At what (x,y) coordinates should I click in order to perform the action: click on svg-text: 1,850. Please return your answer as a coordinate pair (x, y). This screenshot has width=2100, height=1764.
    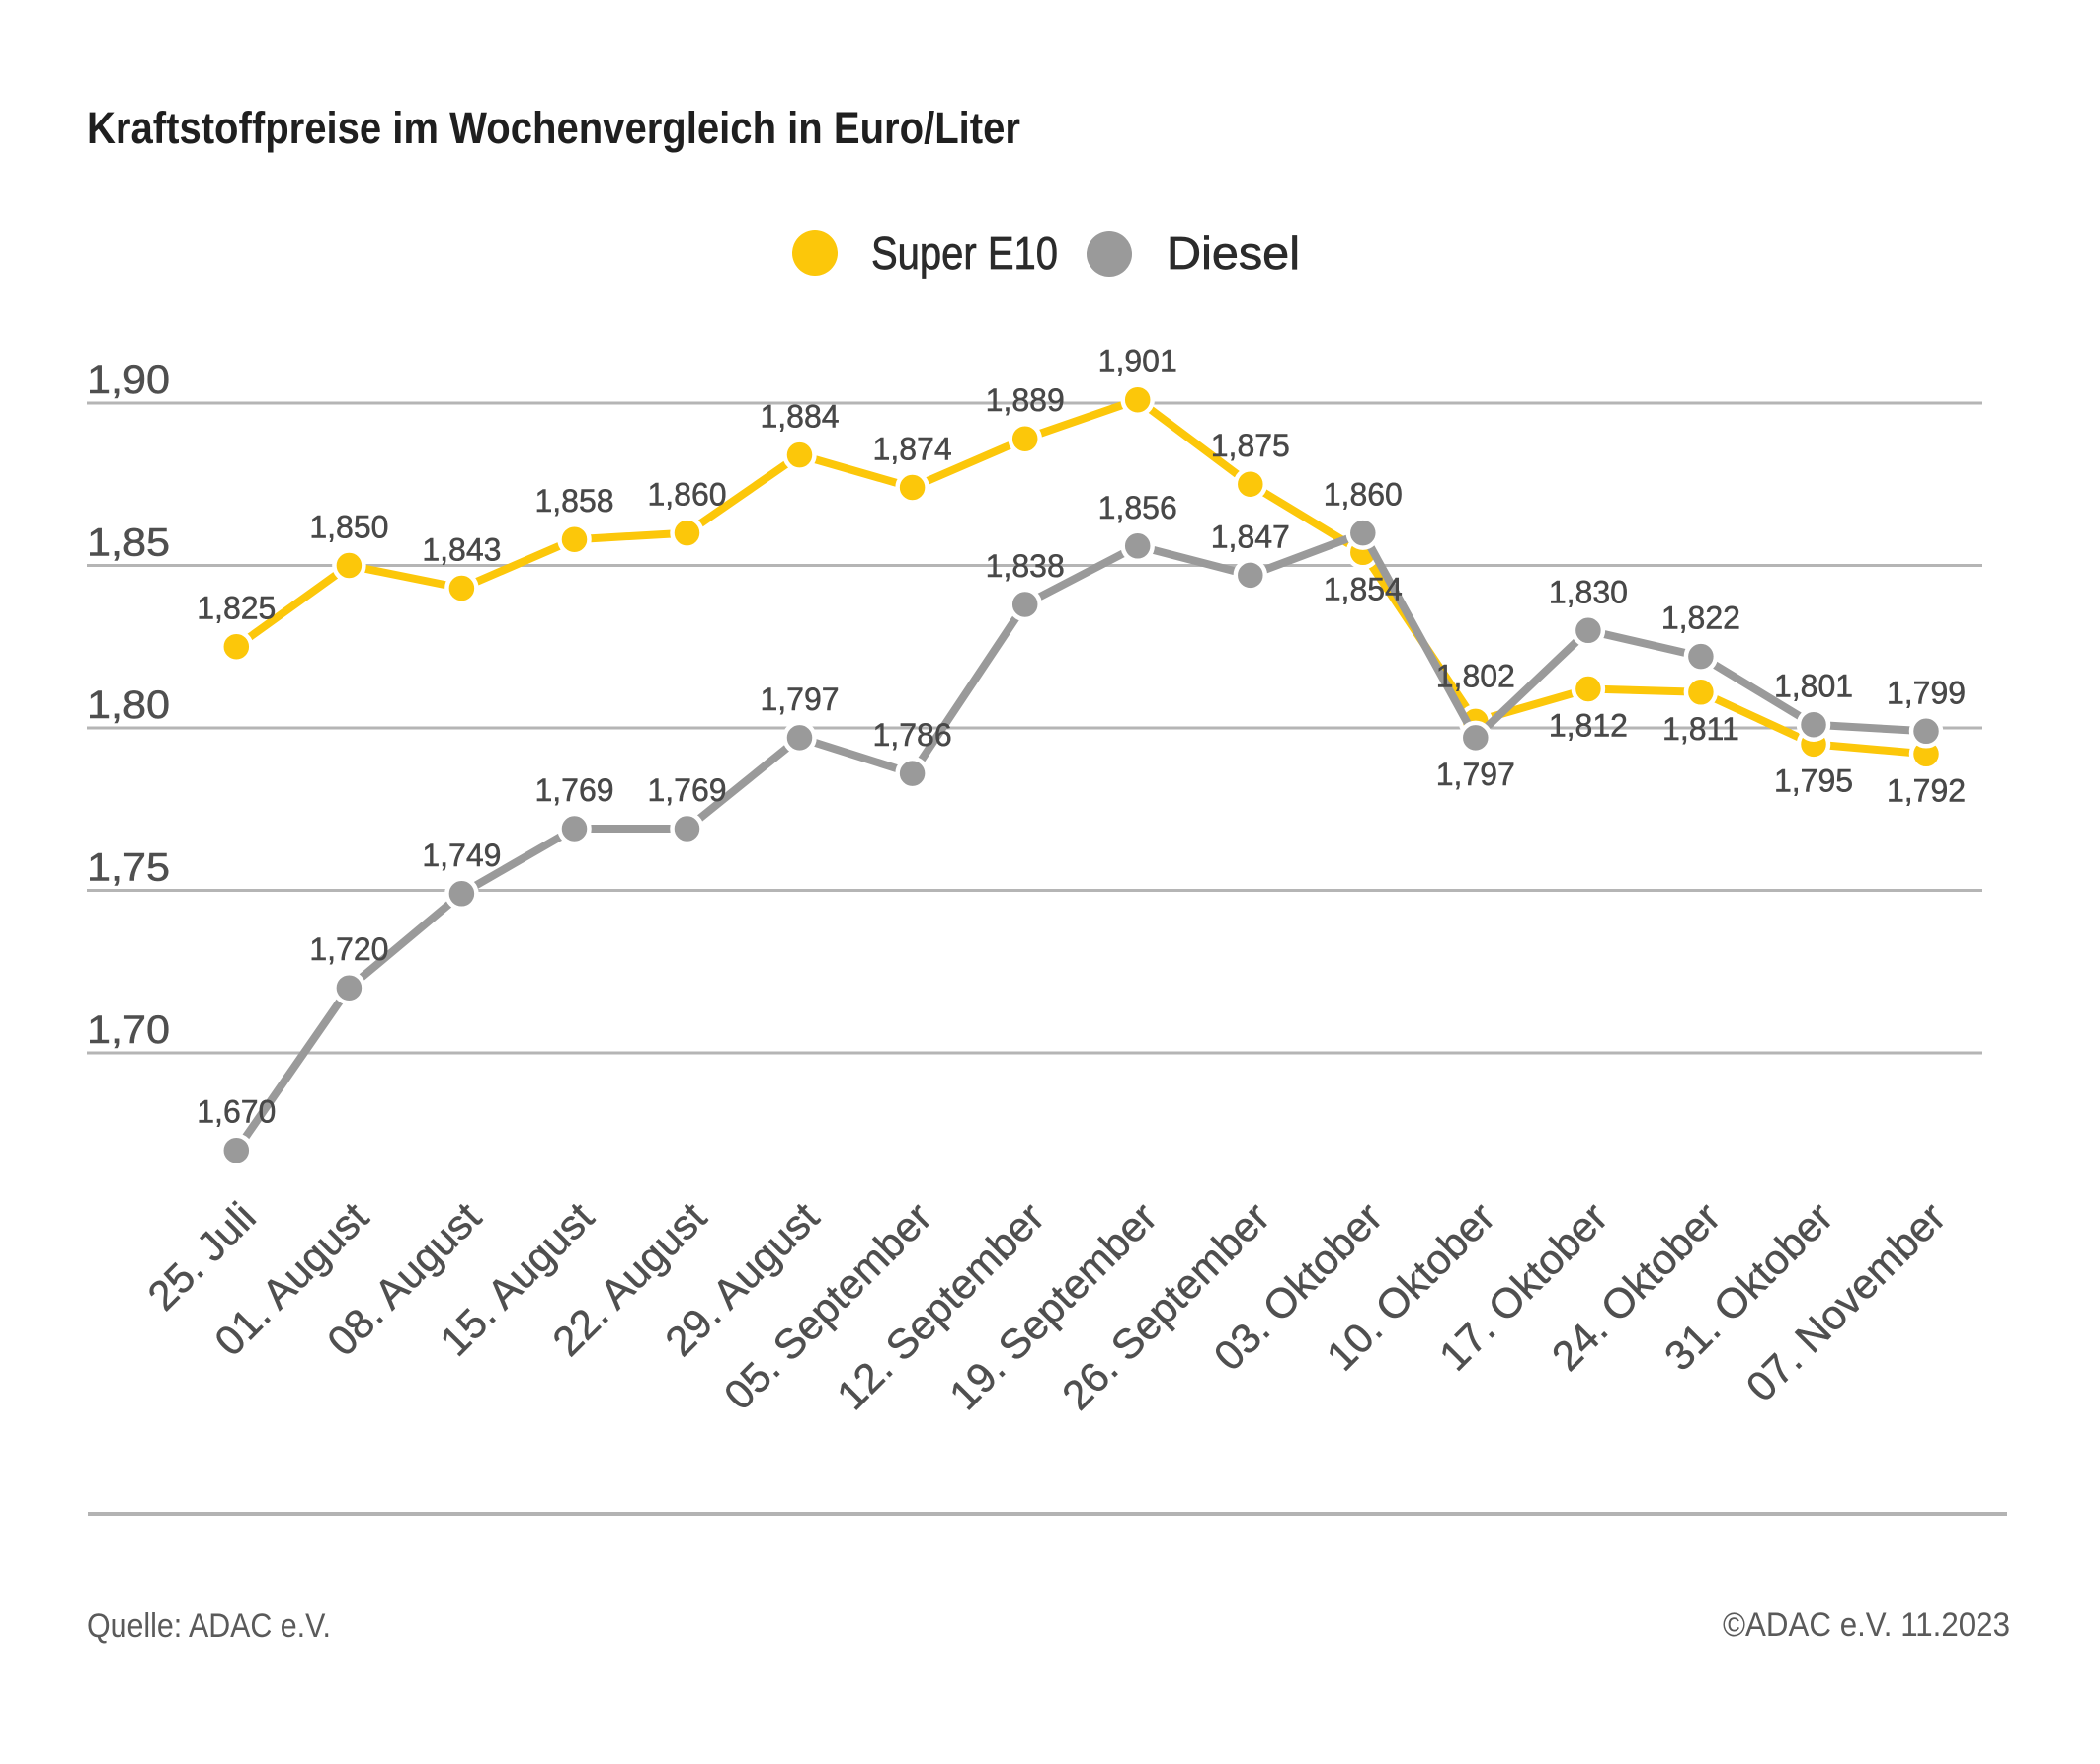
    Looking at the image, I should click on (348, 527).